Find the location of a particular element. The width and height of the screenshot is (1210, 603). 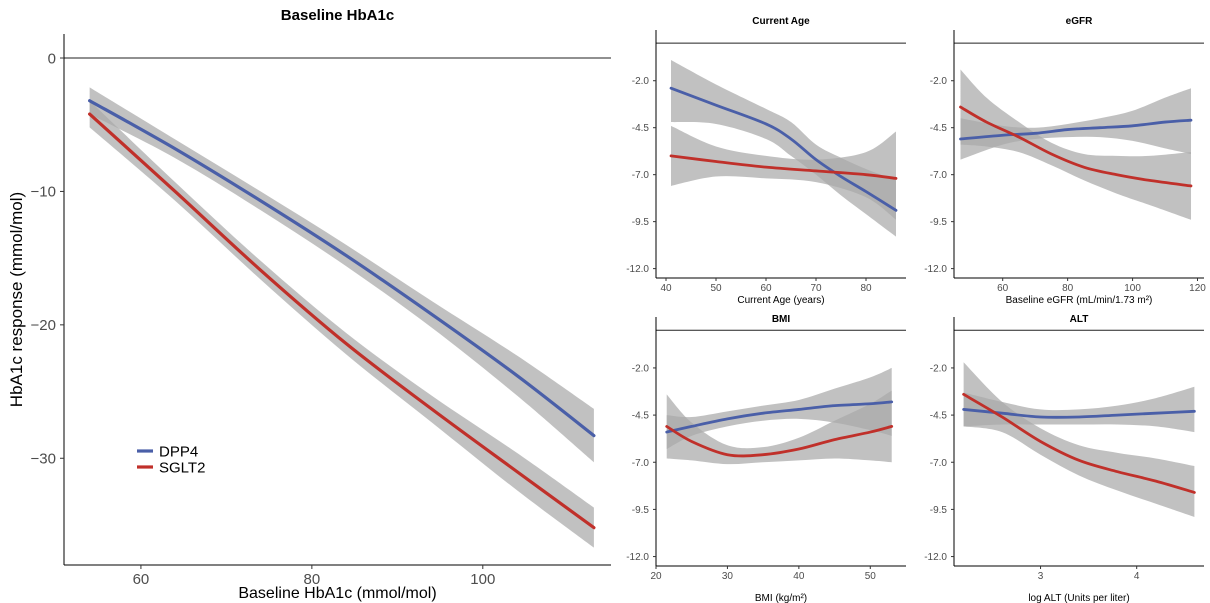

x-tick-label: 30 is located at coordinates (728, 576).